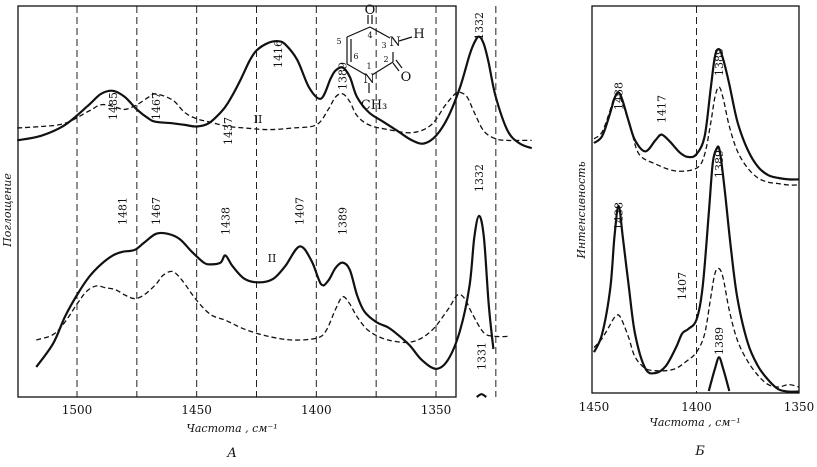  I want to click on panel-b-y-axis-label: Интенсивность, so click(581, 210).